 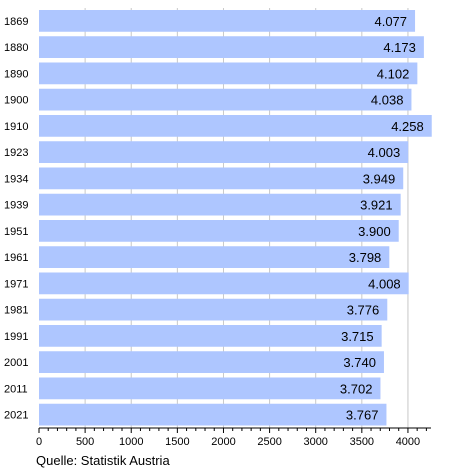 What do you see at coordinates (359, 362) in the screenshot?
I see `value-label: 3.740` at bounding box center [359, 362].